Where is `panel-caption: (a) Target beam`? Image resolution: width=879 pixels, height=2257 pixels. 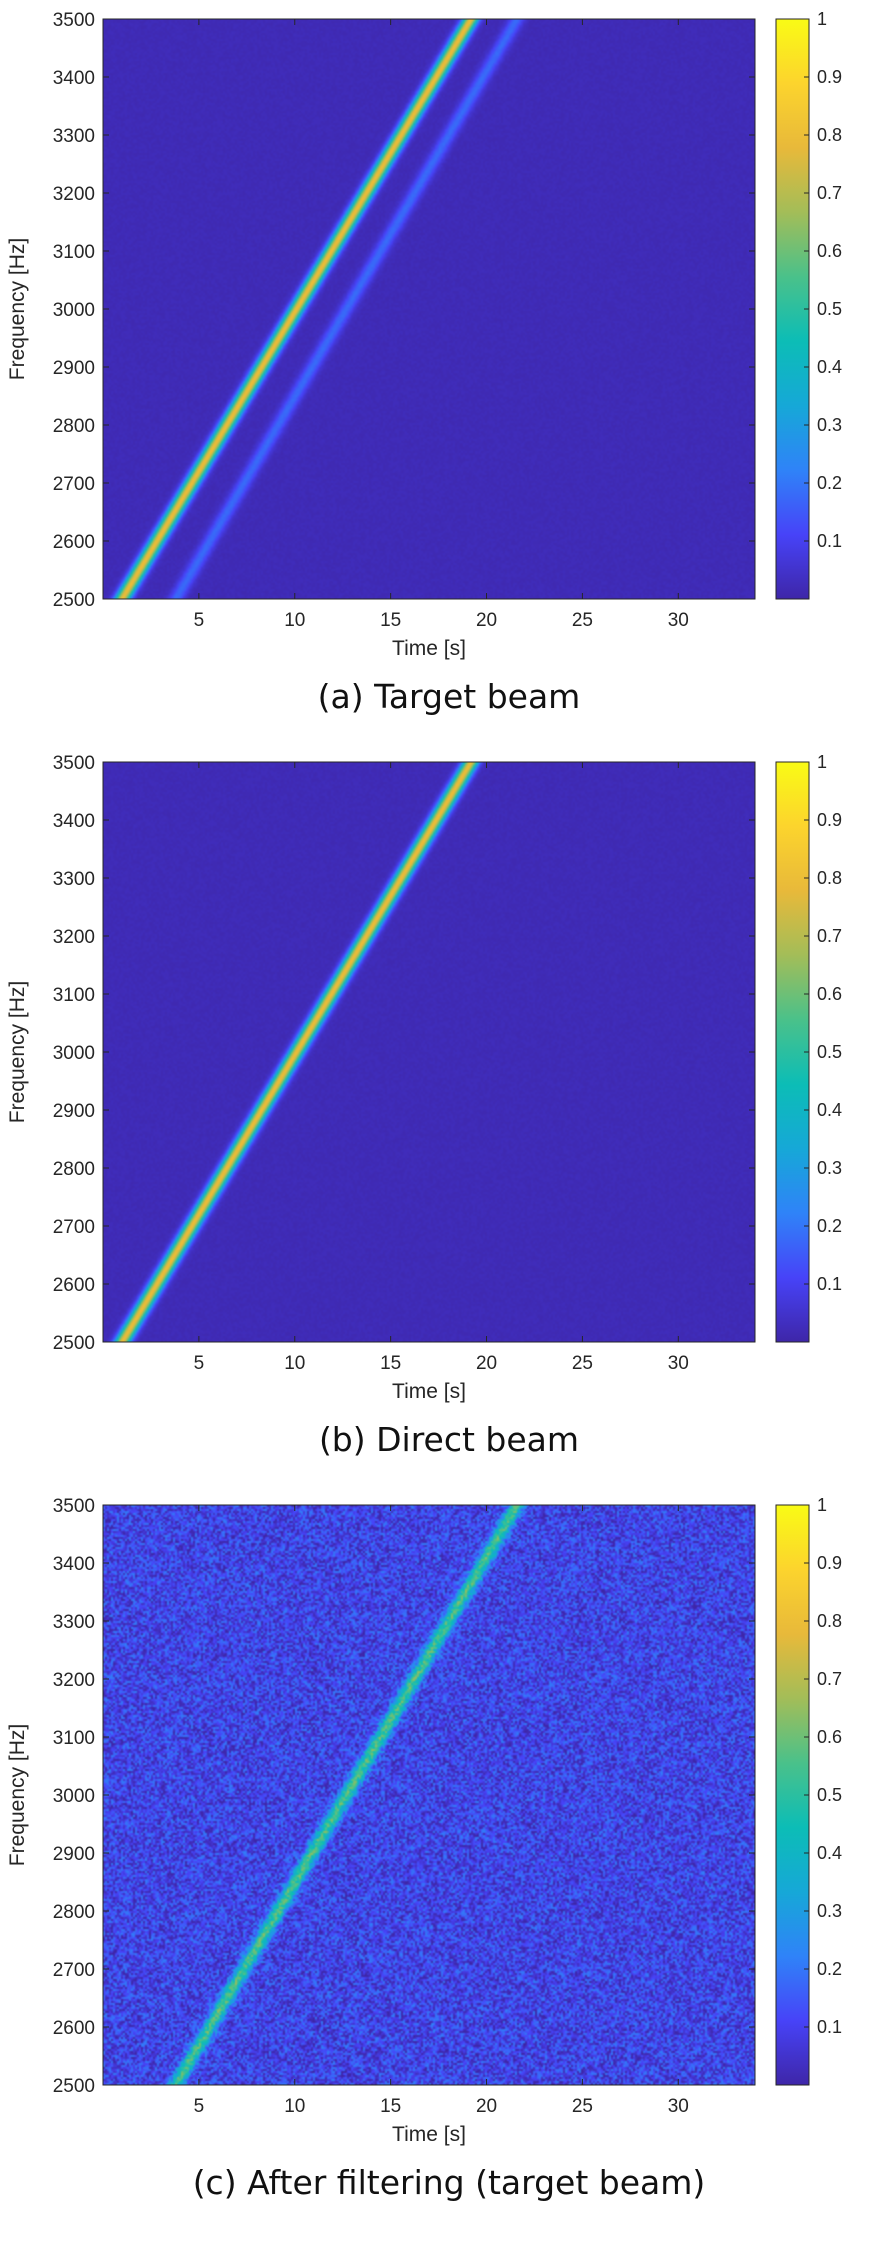 panel-caption: (a) Target beam is located at coordinates (449, 696).